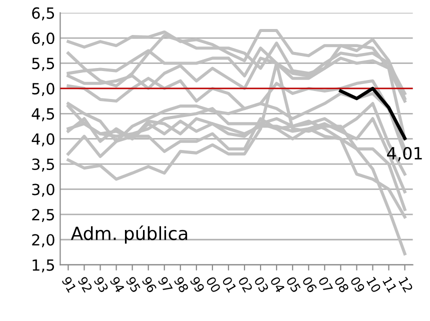  I want to click on x-tick-label: 04, so click(278, 285).